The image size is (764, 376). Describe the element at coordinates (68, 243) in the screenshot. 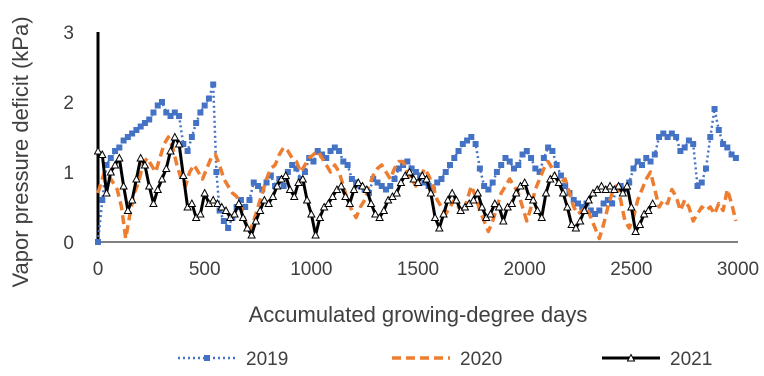

I see `y-tick-label: 0` at that location.